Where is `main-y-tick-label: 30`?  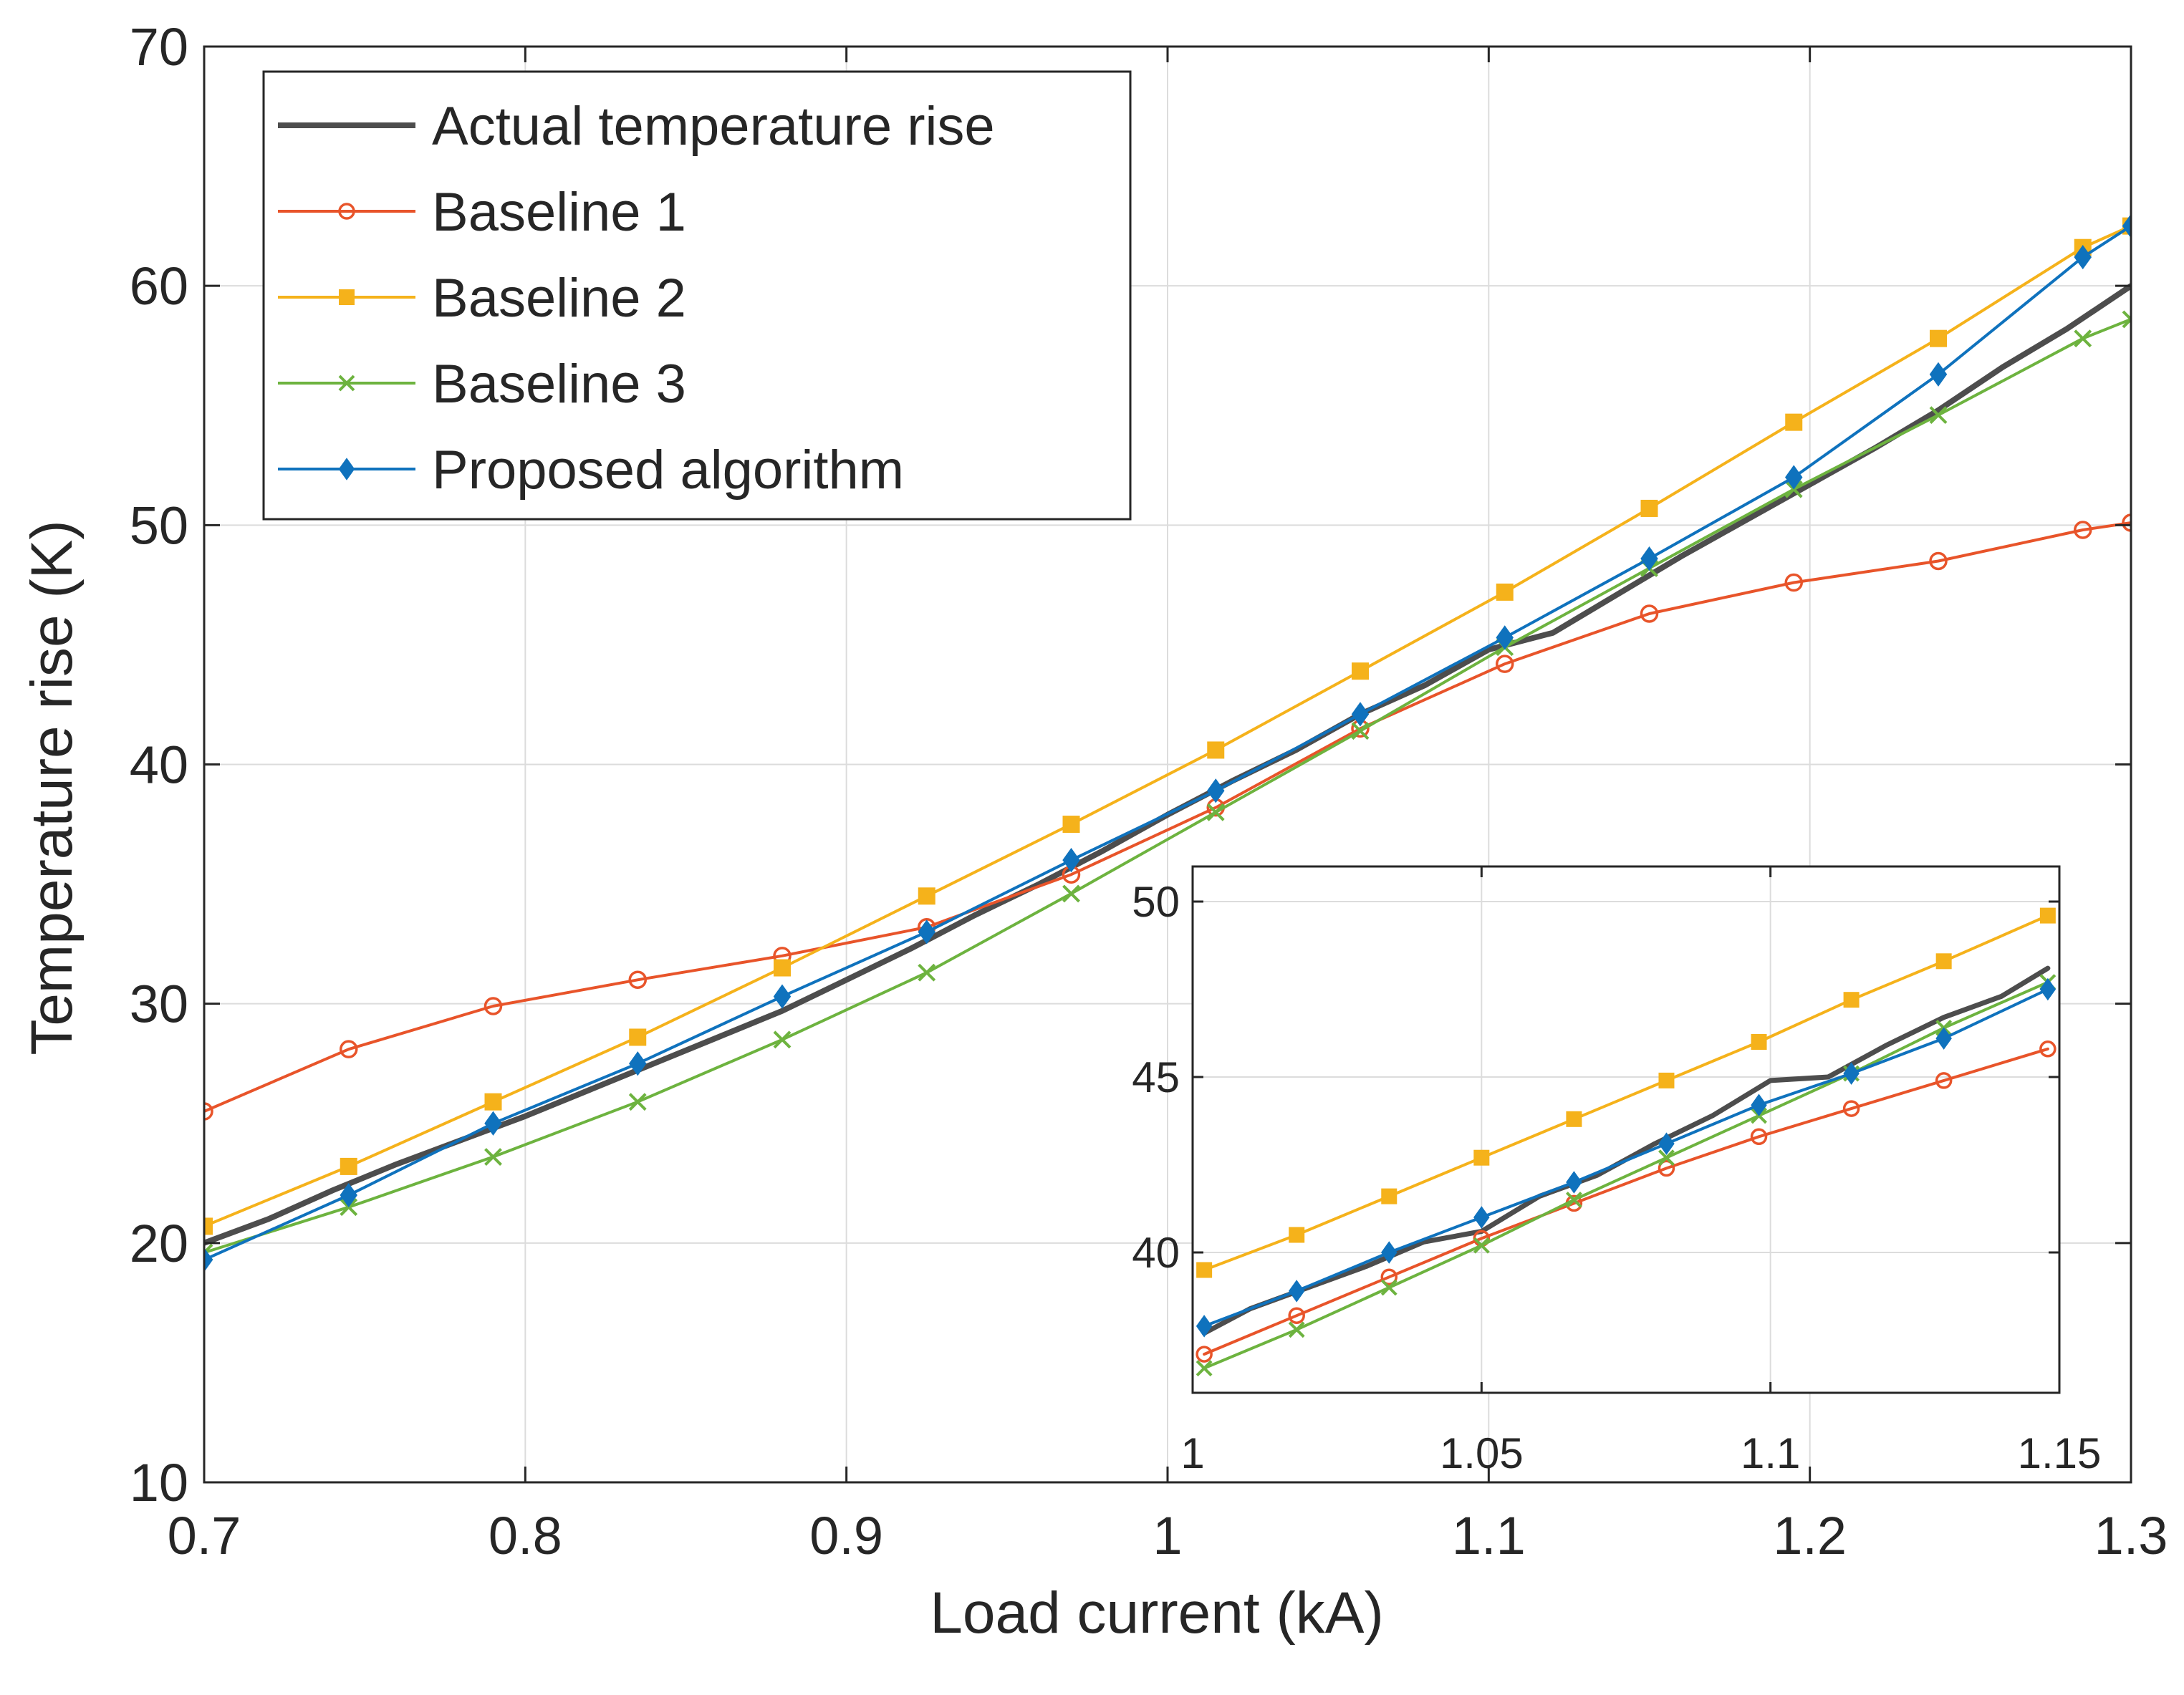
main-y-tick-label: 30 is located at coordinates (159, 1005).